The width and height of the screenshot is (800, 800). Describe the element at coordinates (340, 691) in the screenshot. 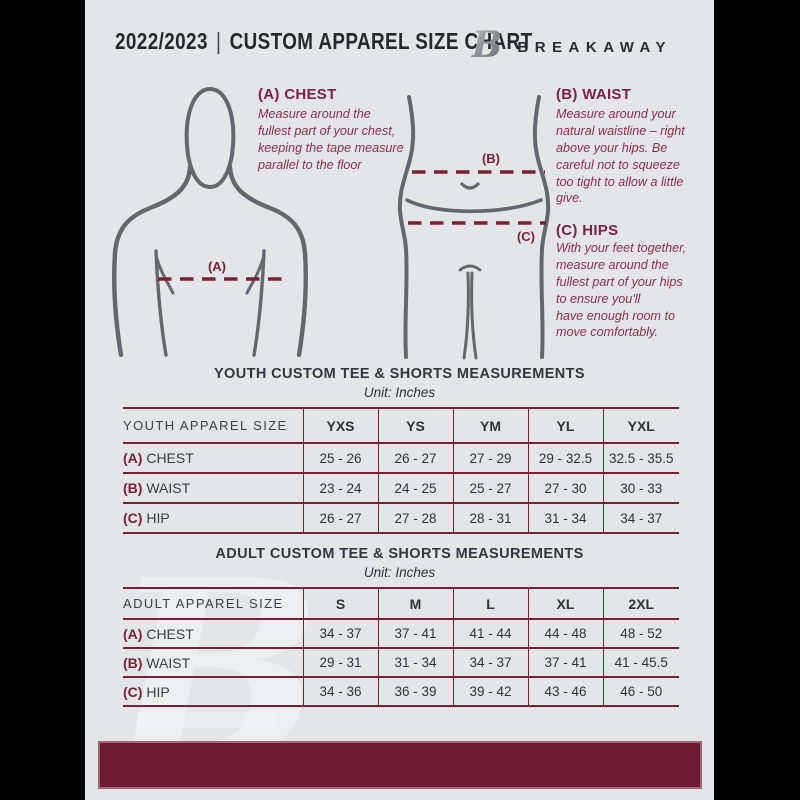

I see `table-cell: 34 - 36` at that location.